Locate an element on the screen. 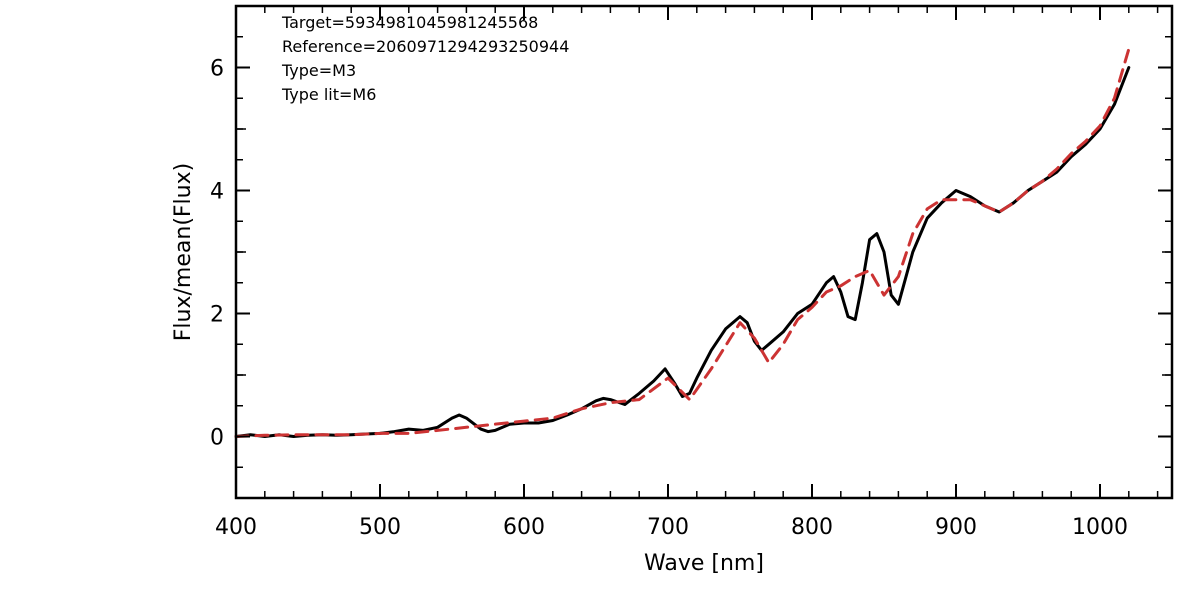 The image size is (1180, 590). x-tick-label: 700 is located at coordinates (668, 527).